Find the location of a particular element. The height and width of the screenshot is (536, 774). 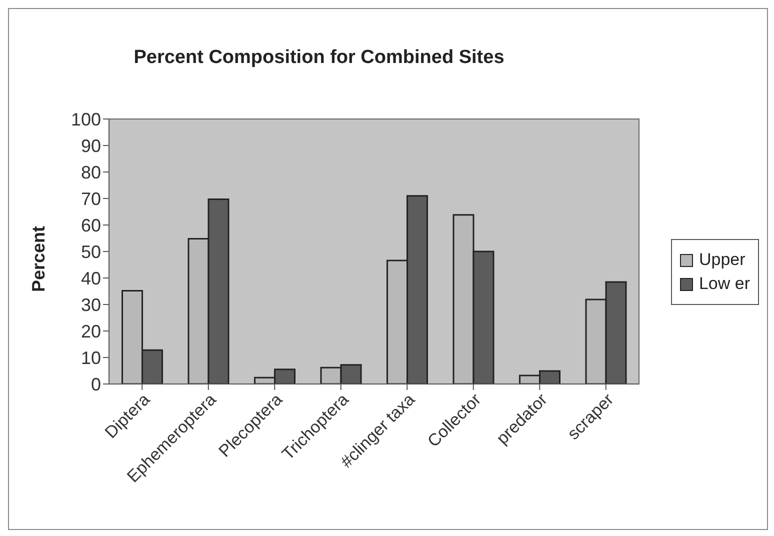

y-tick-label: 40 is located at coordinates (90, 278).